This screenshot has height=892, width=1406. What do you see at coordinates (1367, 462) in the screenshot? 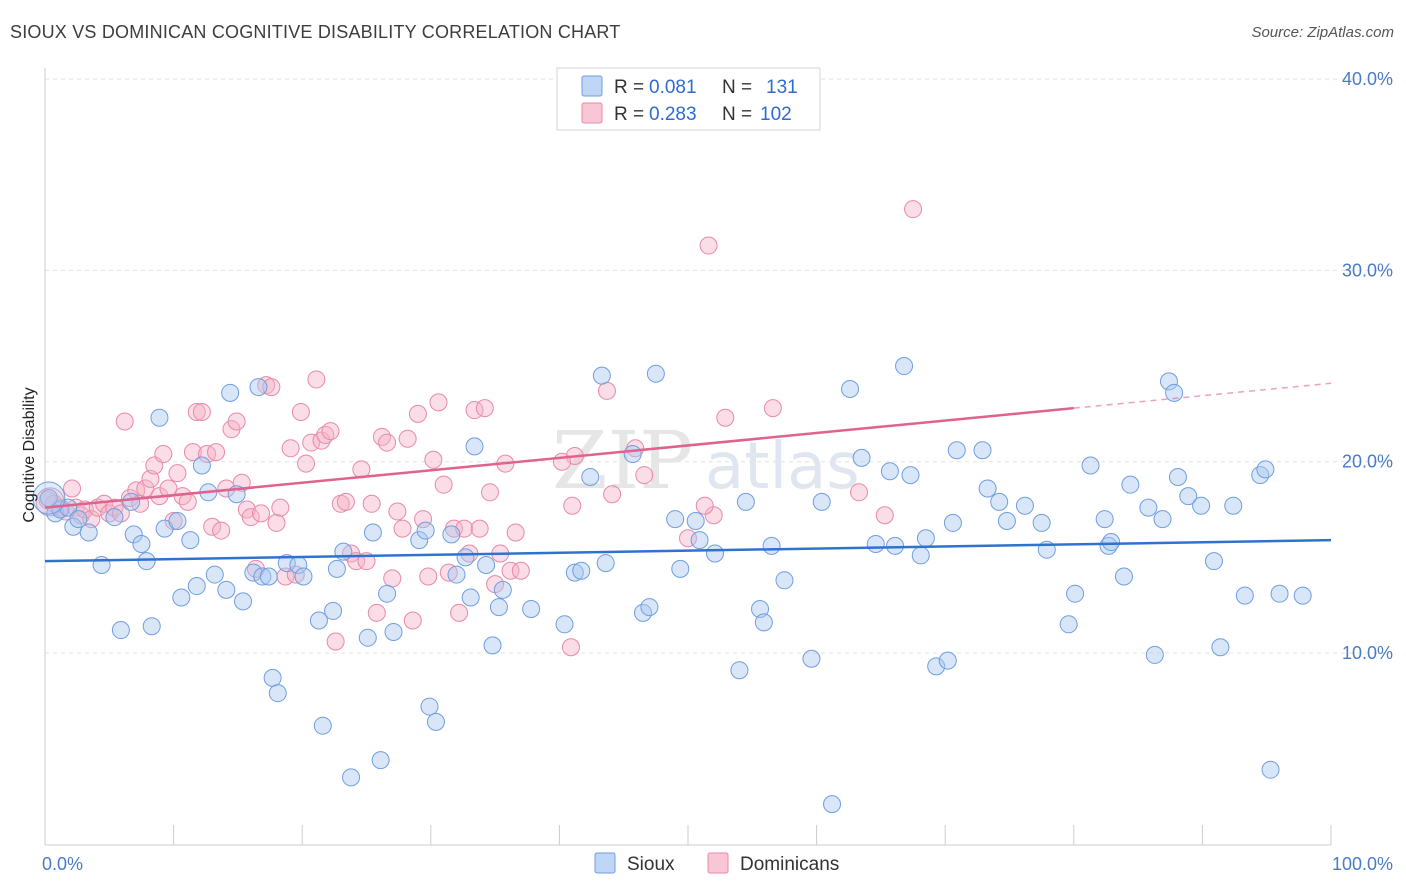
I see `y-tick-label: 20.0%` at bounding box center [1367, 462].